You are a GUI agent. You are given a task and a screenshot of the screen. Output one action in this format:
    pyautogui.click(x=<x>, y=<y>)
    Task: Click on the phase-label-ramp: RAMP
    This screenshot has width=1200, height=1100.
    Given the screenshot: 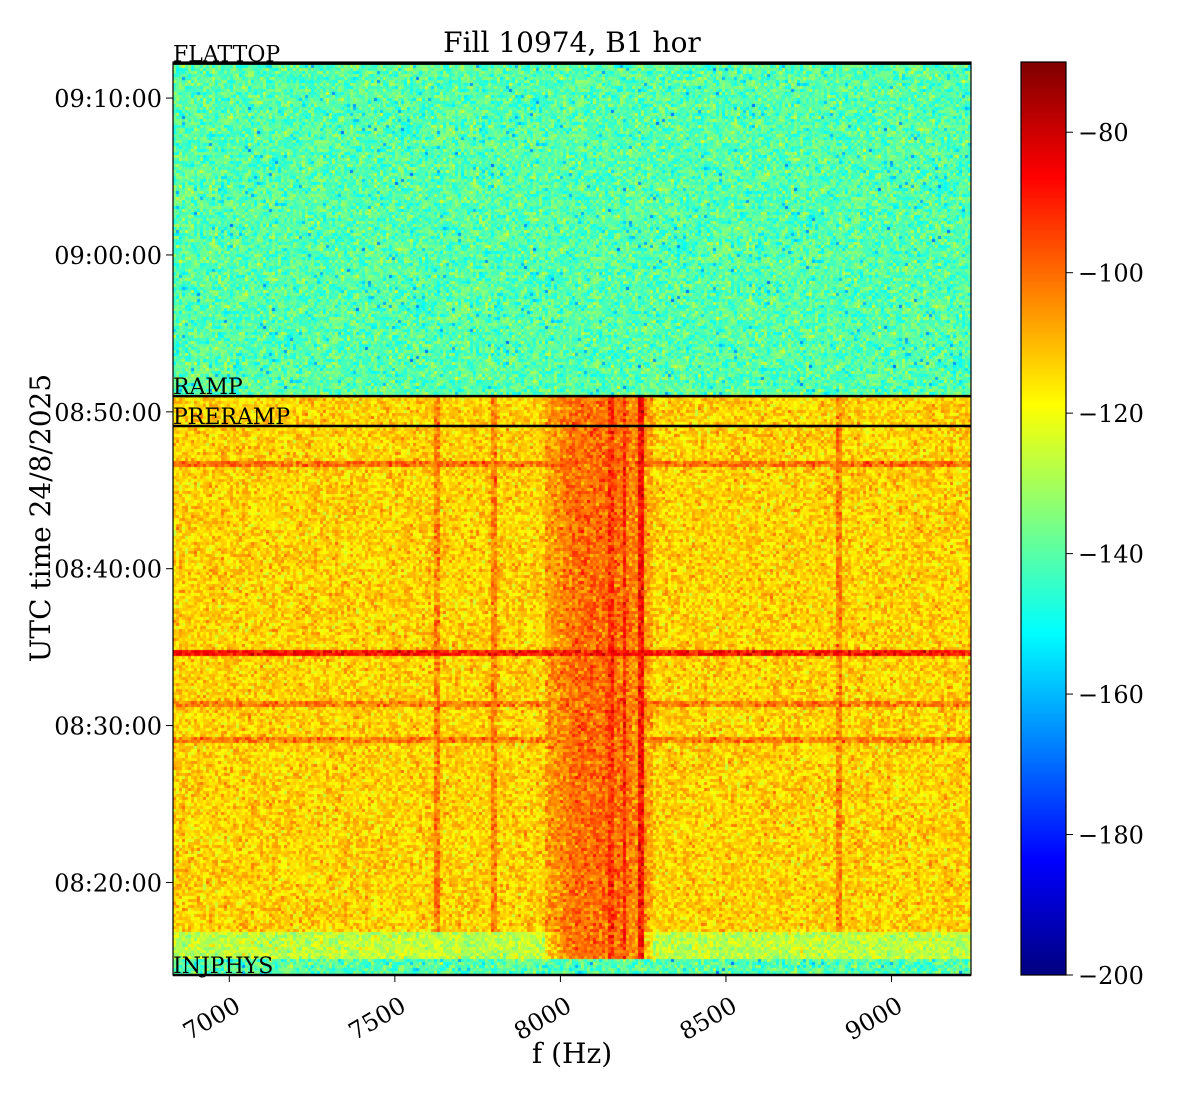 What is the action you would take?
    pyautogui.click(x=208, y=387)
    